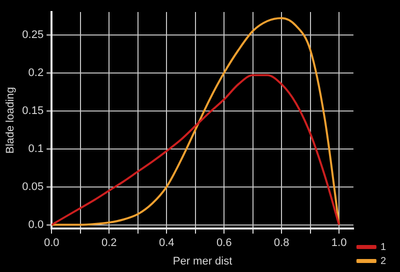  Describe the element at coordinates (33, 110) in the screenshot. I see `y-tick-label: 0.15` at that location.